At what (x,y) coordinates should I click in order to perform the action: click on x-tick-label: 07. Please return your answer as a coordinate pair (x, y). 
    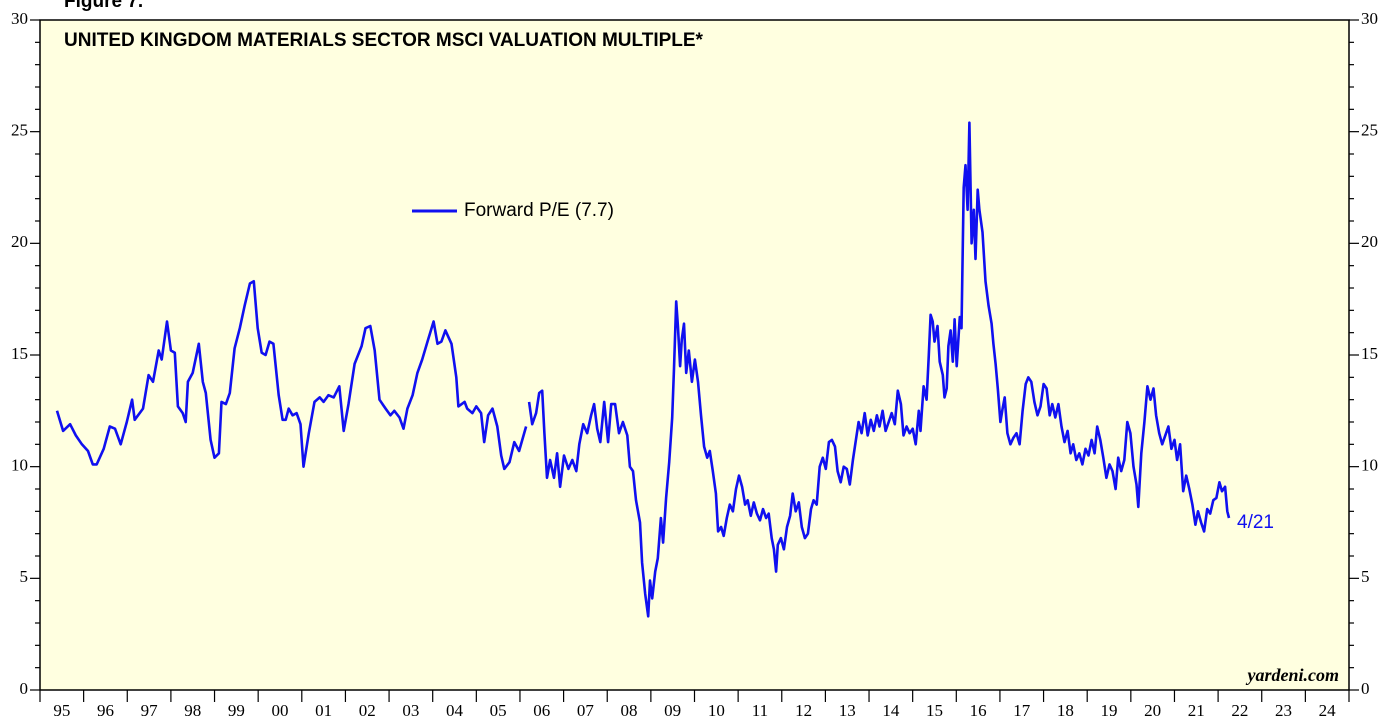
    Looking at the image, I should click on (586, 710).